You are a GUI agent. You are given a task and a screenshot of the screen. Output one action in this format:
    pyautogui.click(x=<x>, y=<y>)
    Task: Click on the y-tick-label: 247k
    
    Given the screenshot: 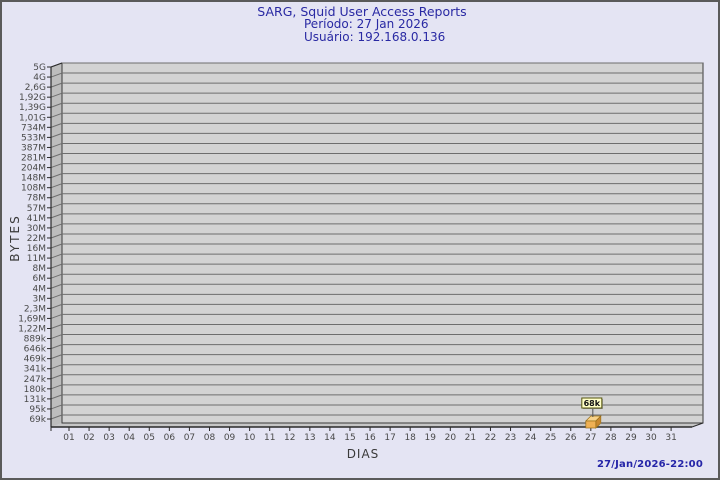 What is the action you would take?
    pyautogui.click(x=35, y=380)
    